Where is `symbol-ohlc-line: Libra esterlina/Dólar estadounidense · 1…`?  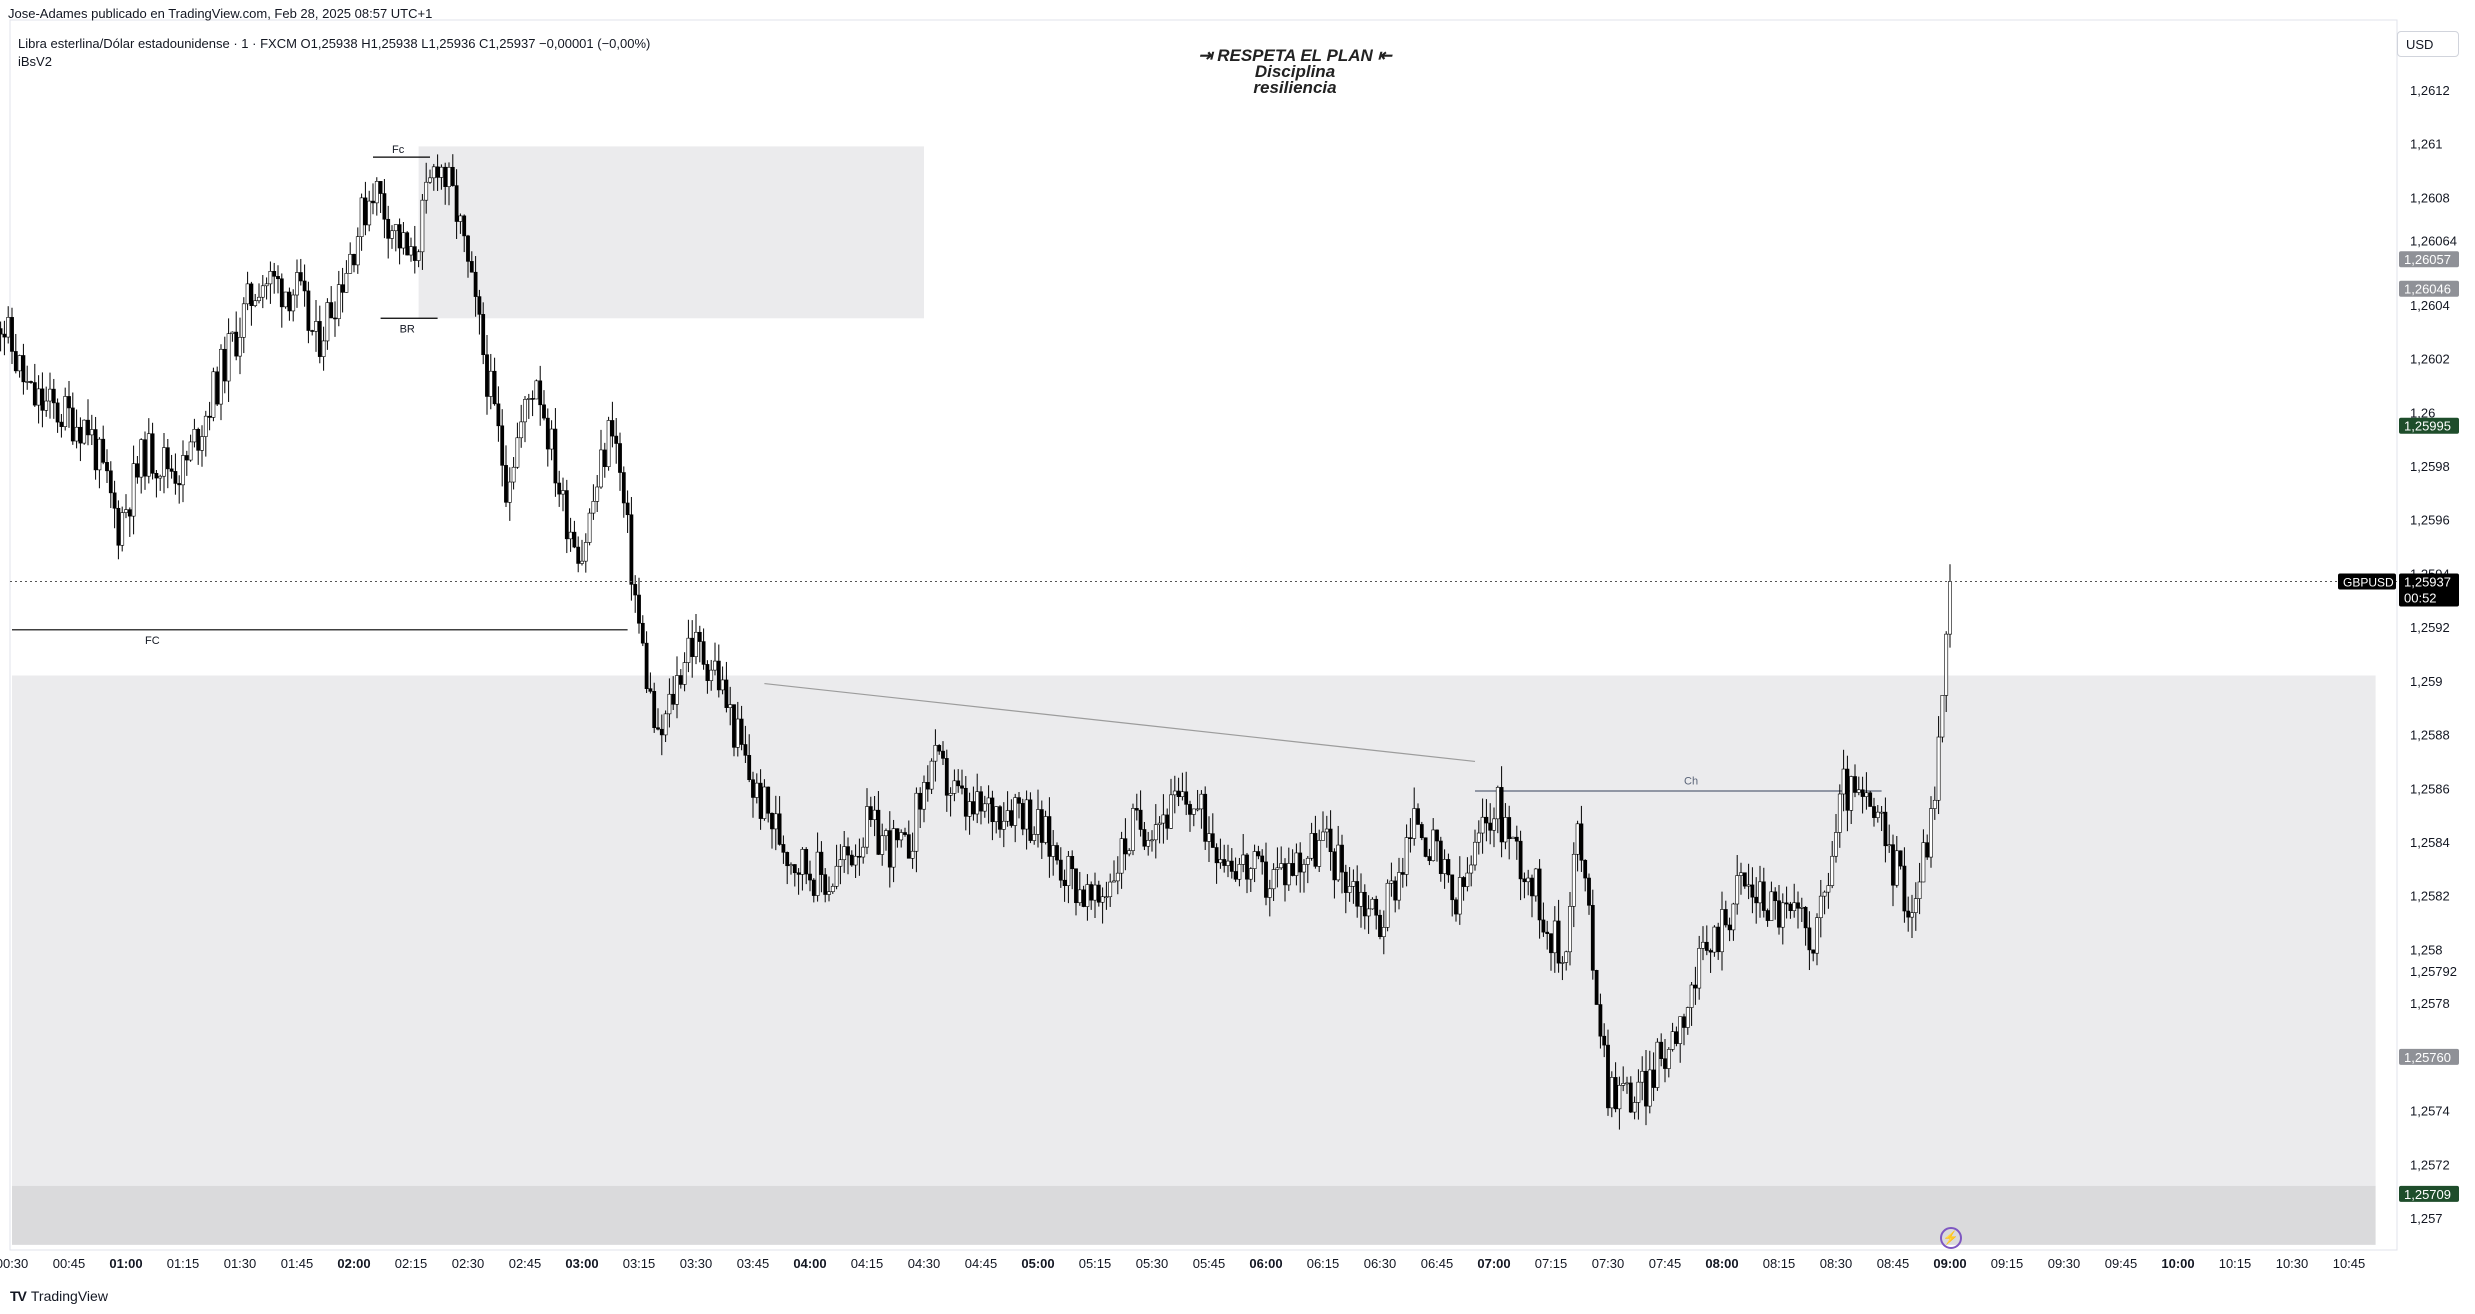
symbol-ohlc-line: Libra esterlina/Dólar estadounidense · 1… is located at coordinates (334, 43).